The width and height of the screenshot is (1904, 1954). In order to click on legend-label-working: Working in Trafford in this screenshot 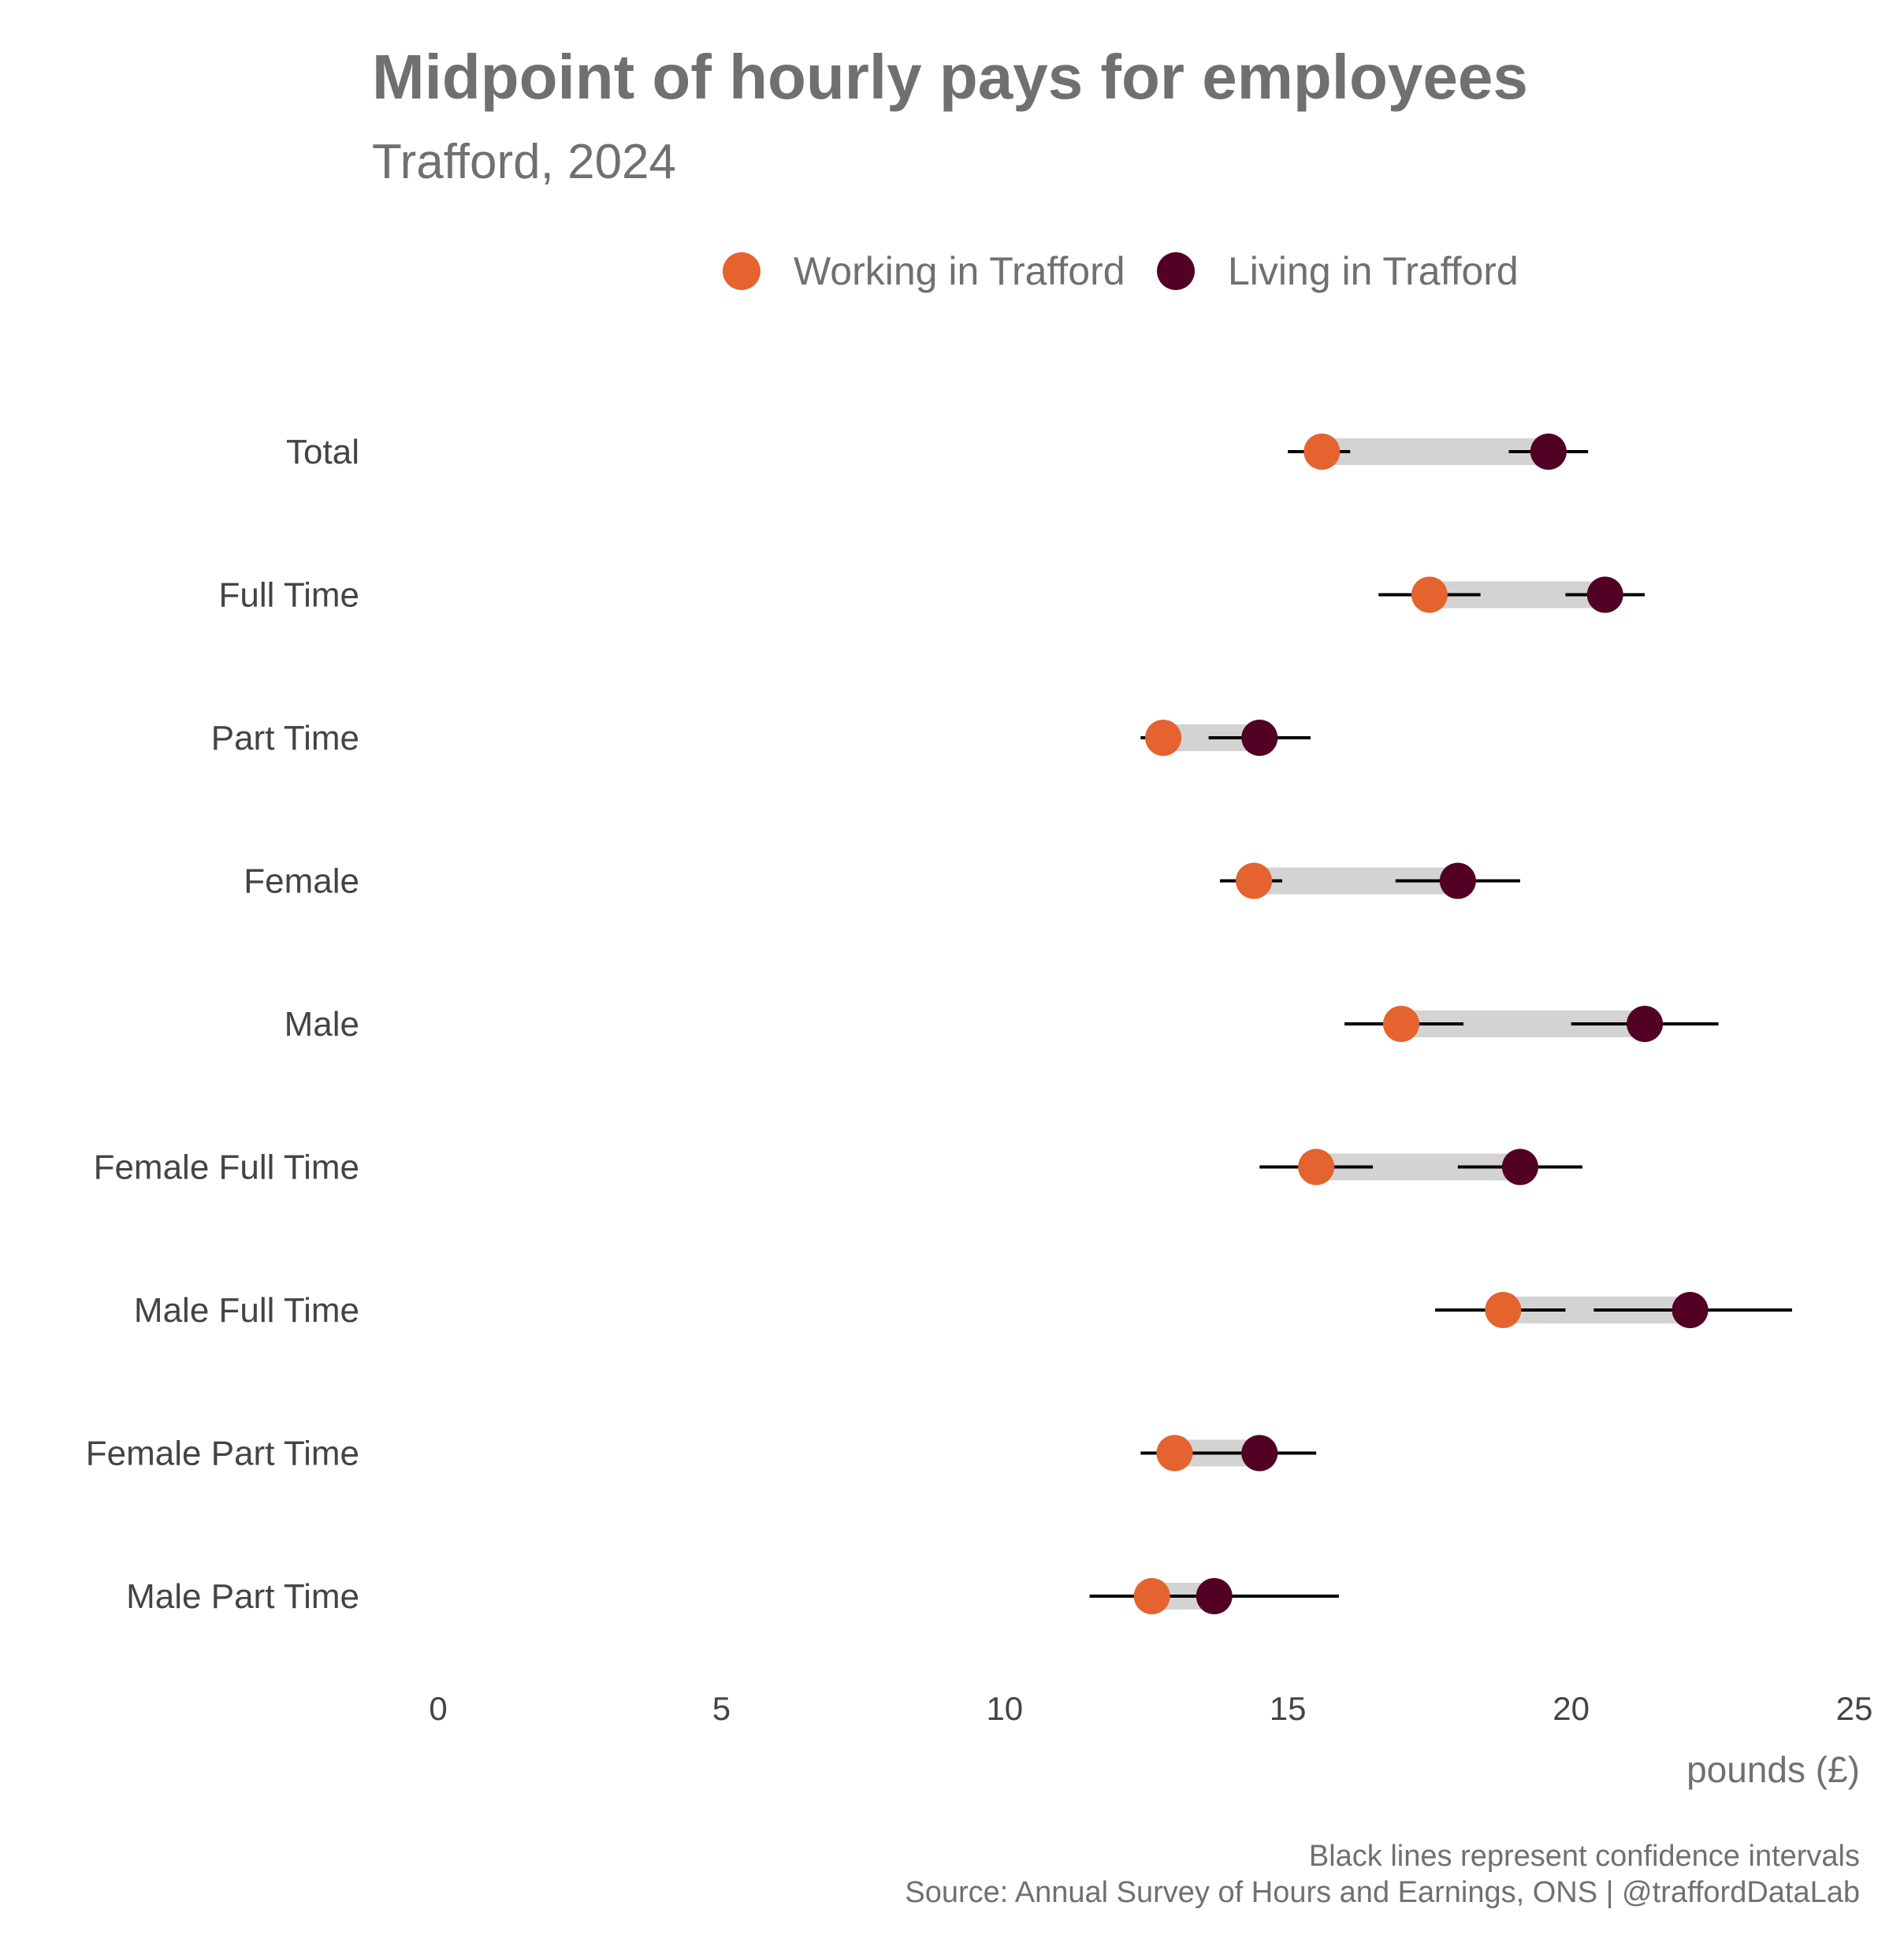, I will do `click(959, 271)`.